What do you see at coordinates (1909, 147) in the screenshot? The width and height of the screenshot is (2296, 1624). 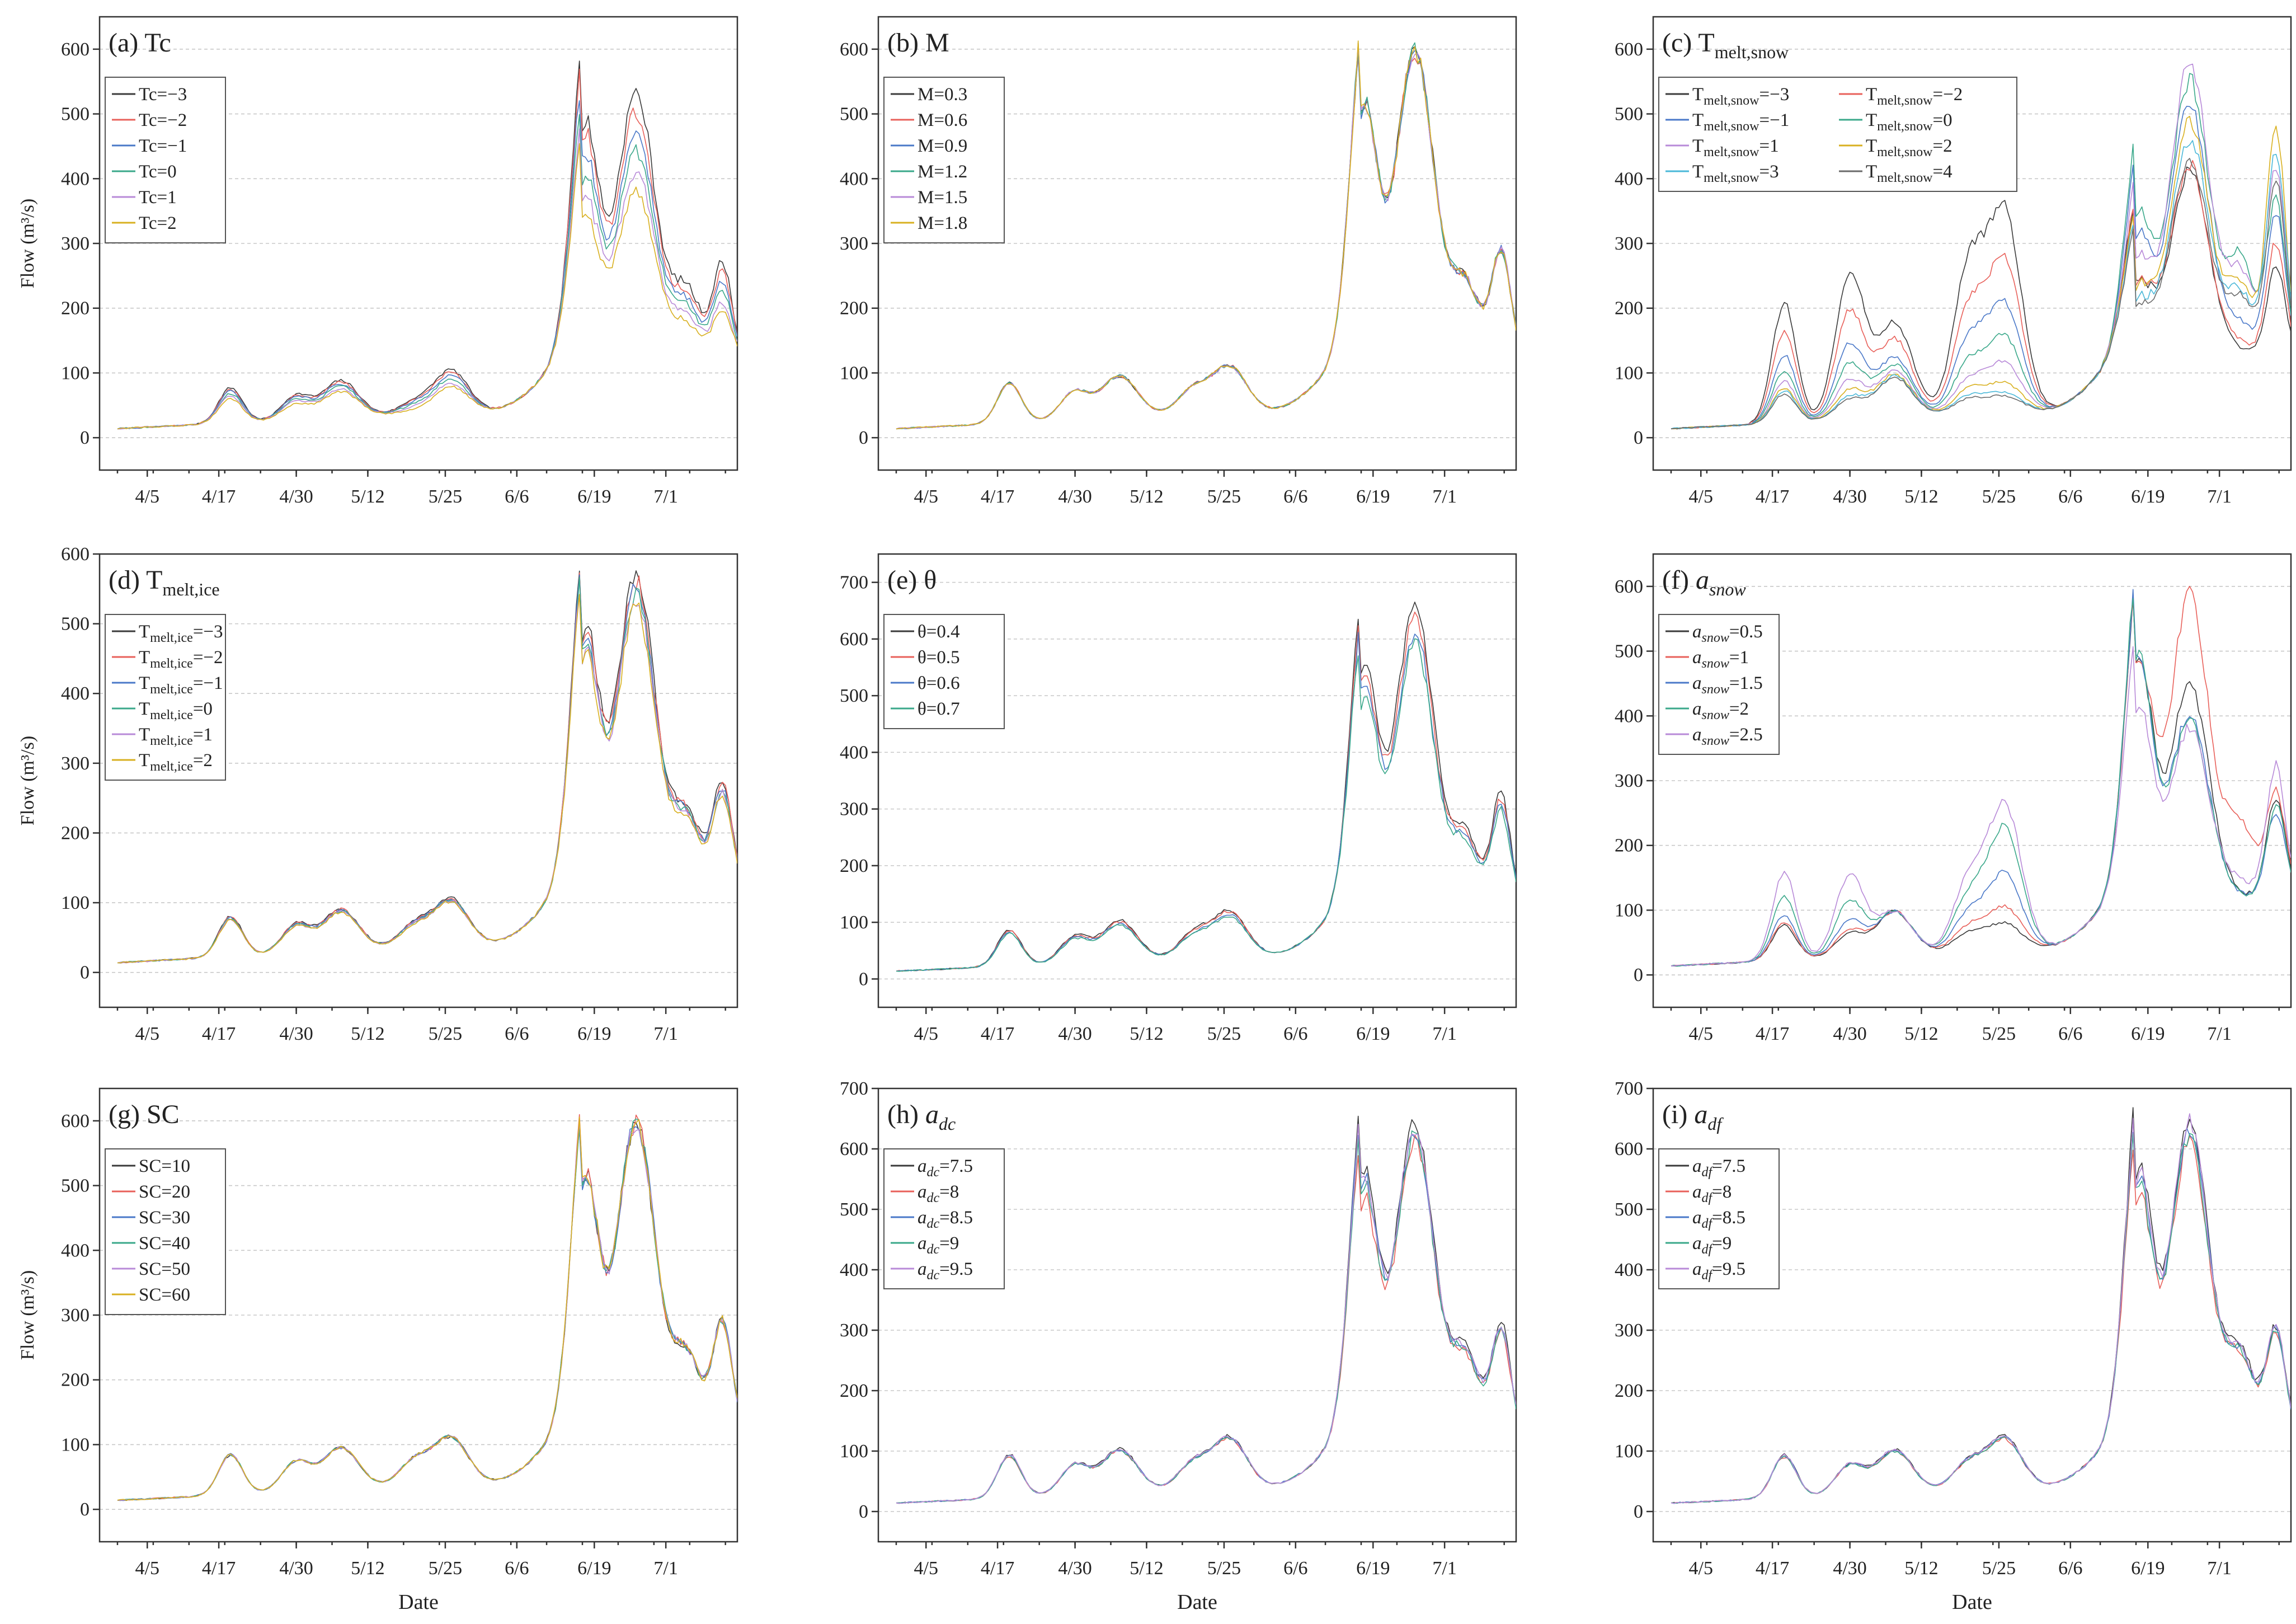 I see `legend-entry: Tmelt,snow=2` at bounding box center [1909, 147].